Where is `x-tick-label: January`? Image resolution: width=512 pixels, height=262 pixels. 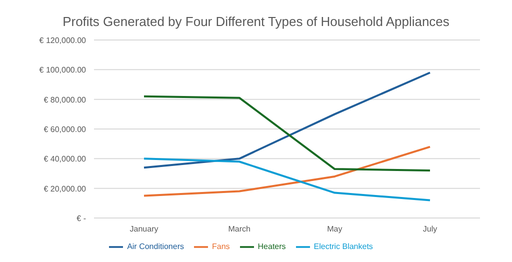 x-tick-label: January is located at coordinates (144, 229).